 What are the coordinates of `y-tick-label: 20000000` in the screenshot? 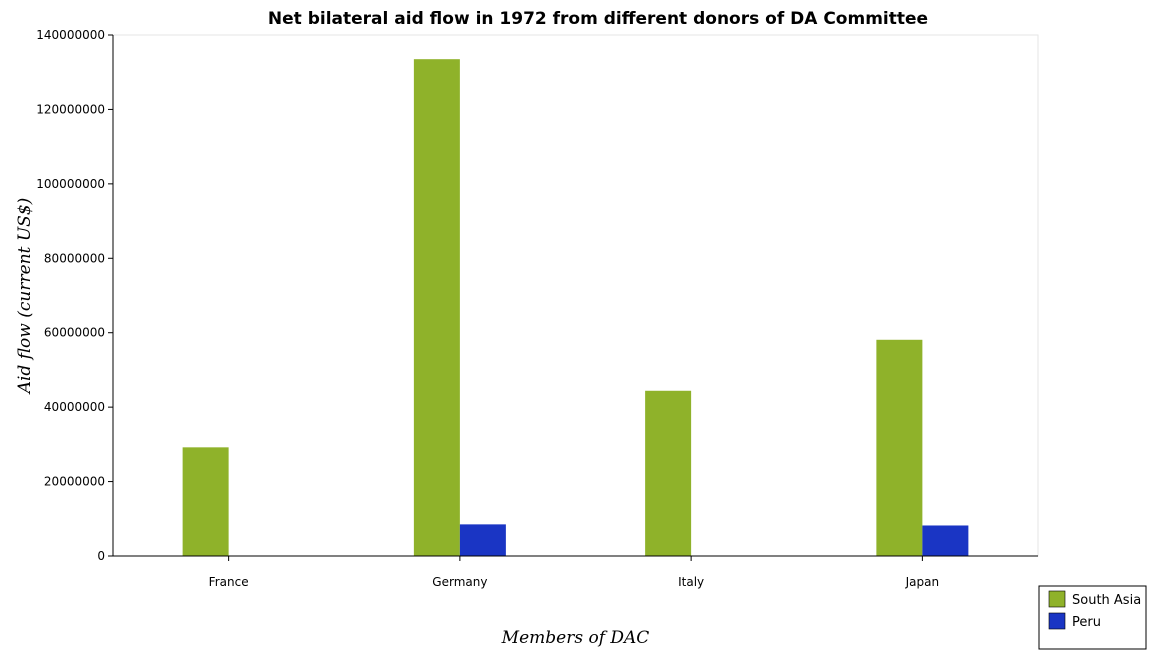 It's located at (74, 482).